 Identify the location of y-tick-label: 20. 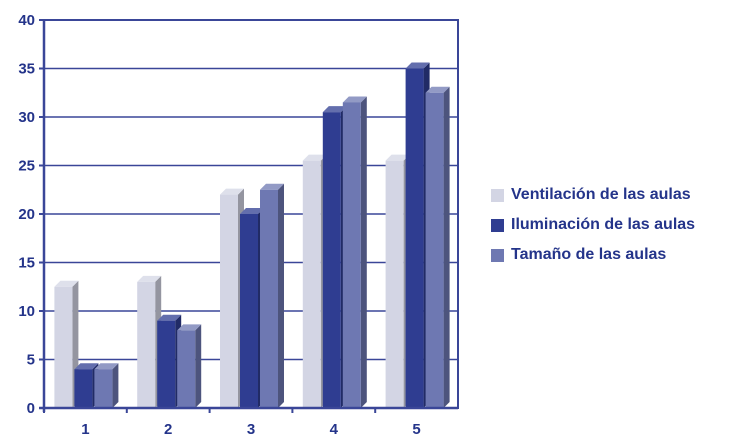
(26, 214).